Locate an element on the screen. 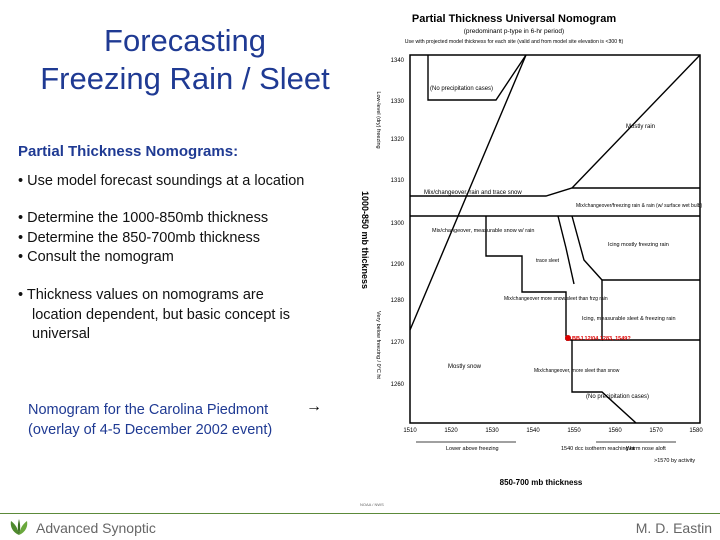 The width and height of the screenshot is (720, 540). region-mostly-snow: Mostly snow is located at coordinates (465, 367).